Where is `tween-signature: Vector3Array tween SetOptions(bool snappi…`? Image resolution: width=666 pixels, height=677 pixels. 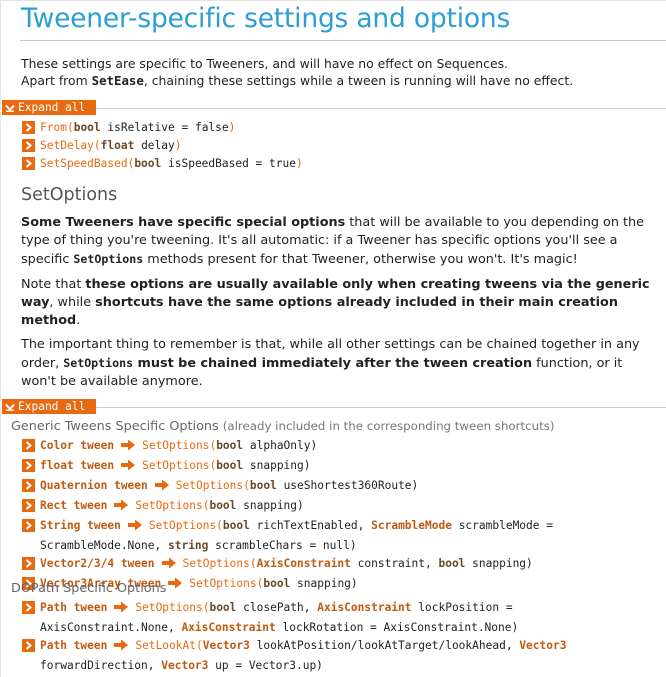 tween-signature: Vector3Array tween SetOptions(bool snappi… is located at coordinates (199, 585).